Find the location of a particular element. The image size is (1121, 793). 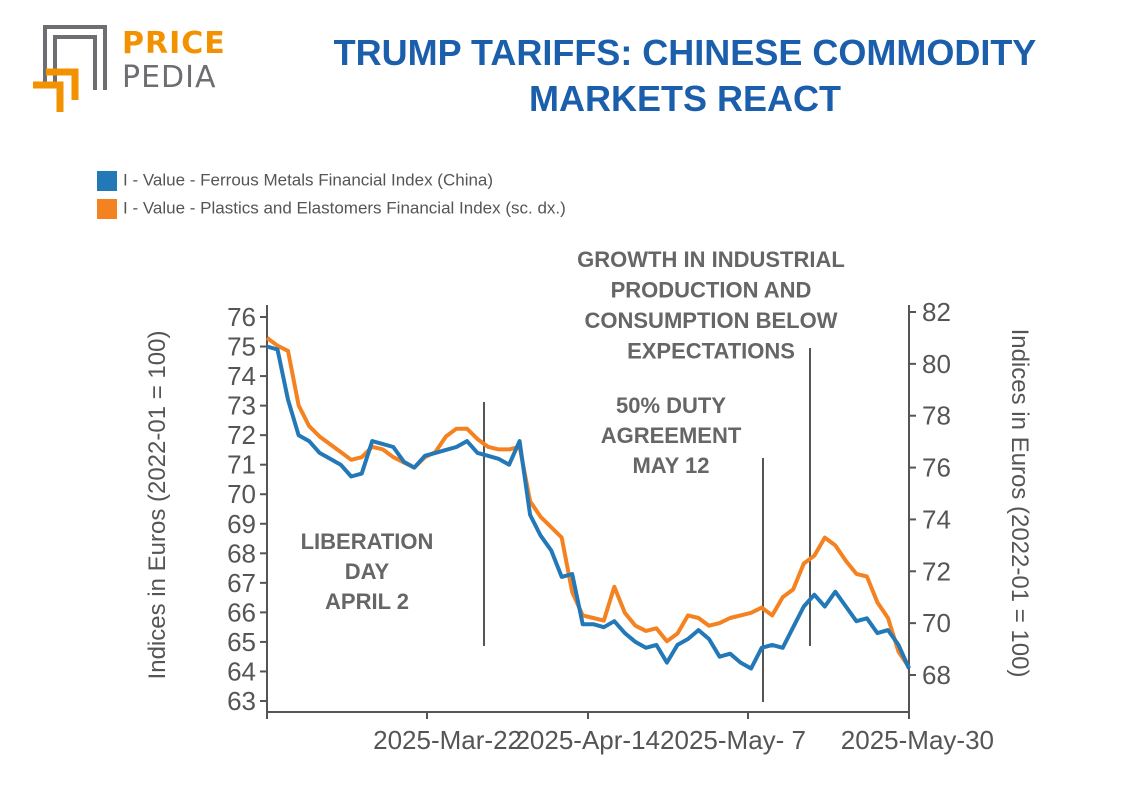

y-left-tick-label: 63 is located at coordinates (241, 701).